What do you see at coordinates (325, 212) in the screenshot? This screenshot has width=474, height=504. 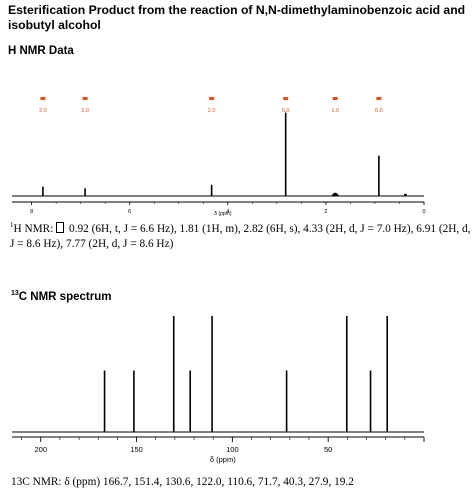 I see `x-tick-label: 2` at bounding box center [325, 212].